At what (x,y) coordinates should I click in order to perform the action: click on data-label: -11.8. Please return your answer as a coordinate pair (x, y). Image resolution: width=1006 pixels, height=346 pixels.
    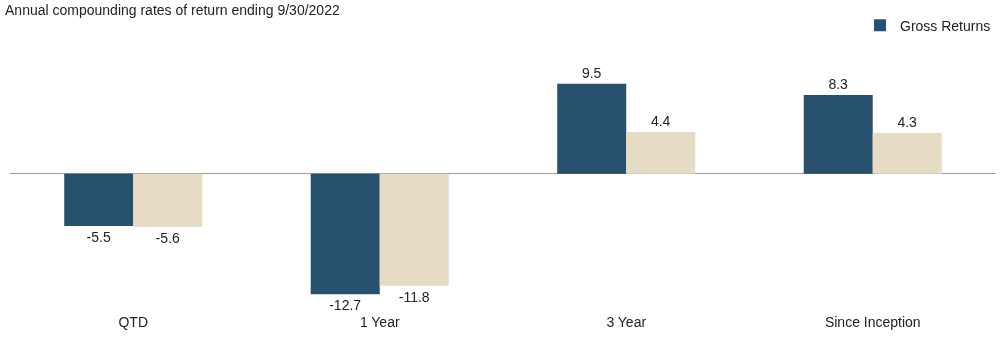
    Looking at the image, I should click on (414, 296).